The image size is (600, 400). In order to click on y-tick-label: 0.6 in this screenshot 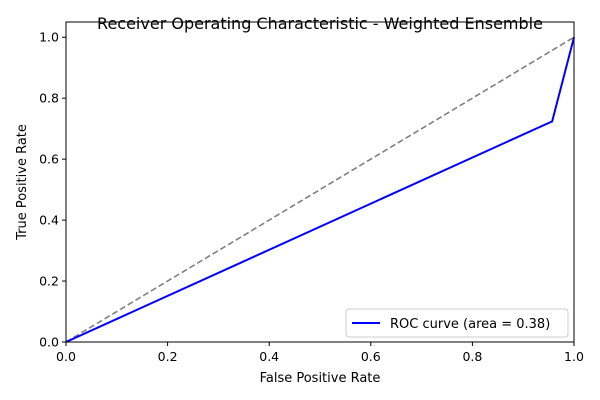, I will do `click(49, 159)`.